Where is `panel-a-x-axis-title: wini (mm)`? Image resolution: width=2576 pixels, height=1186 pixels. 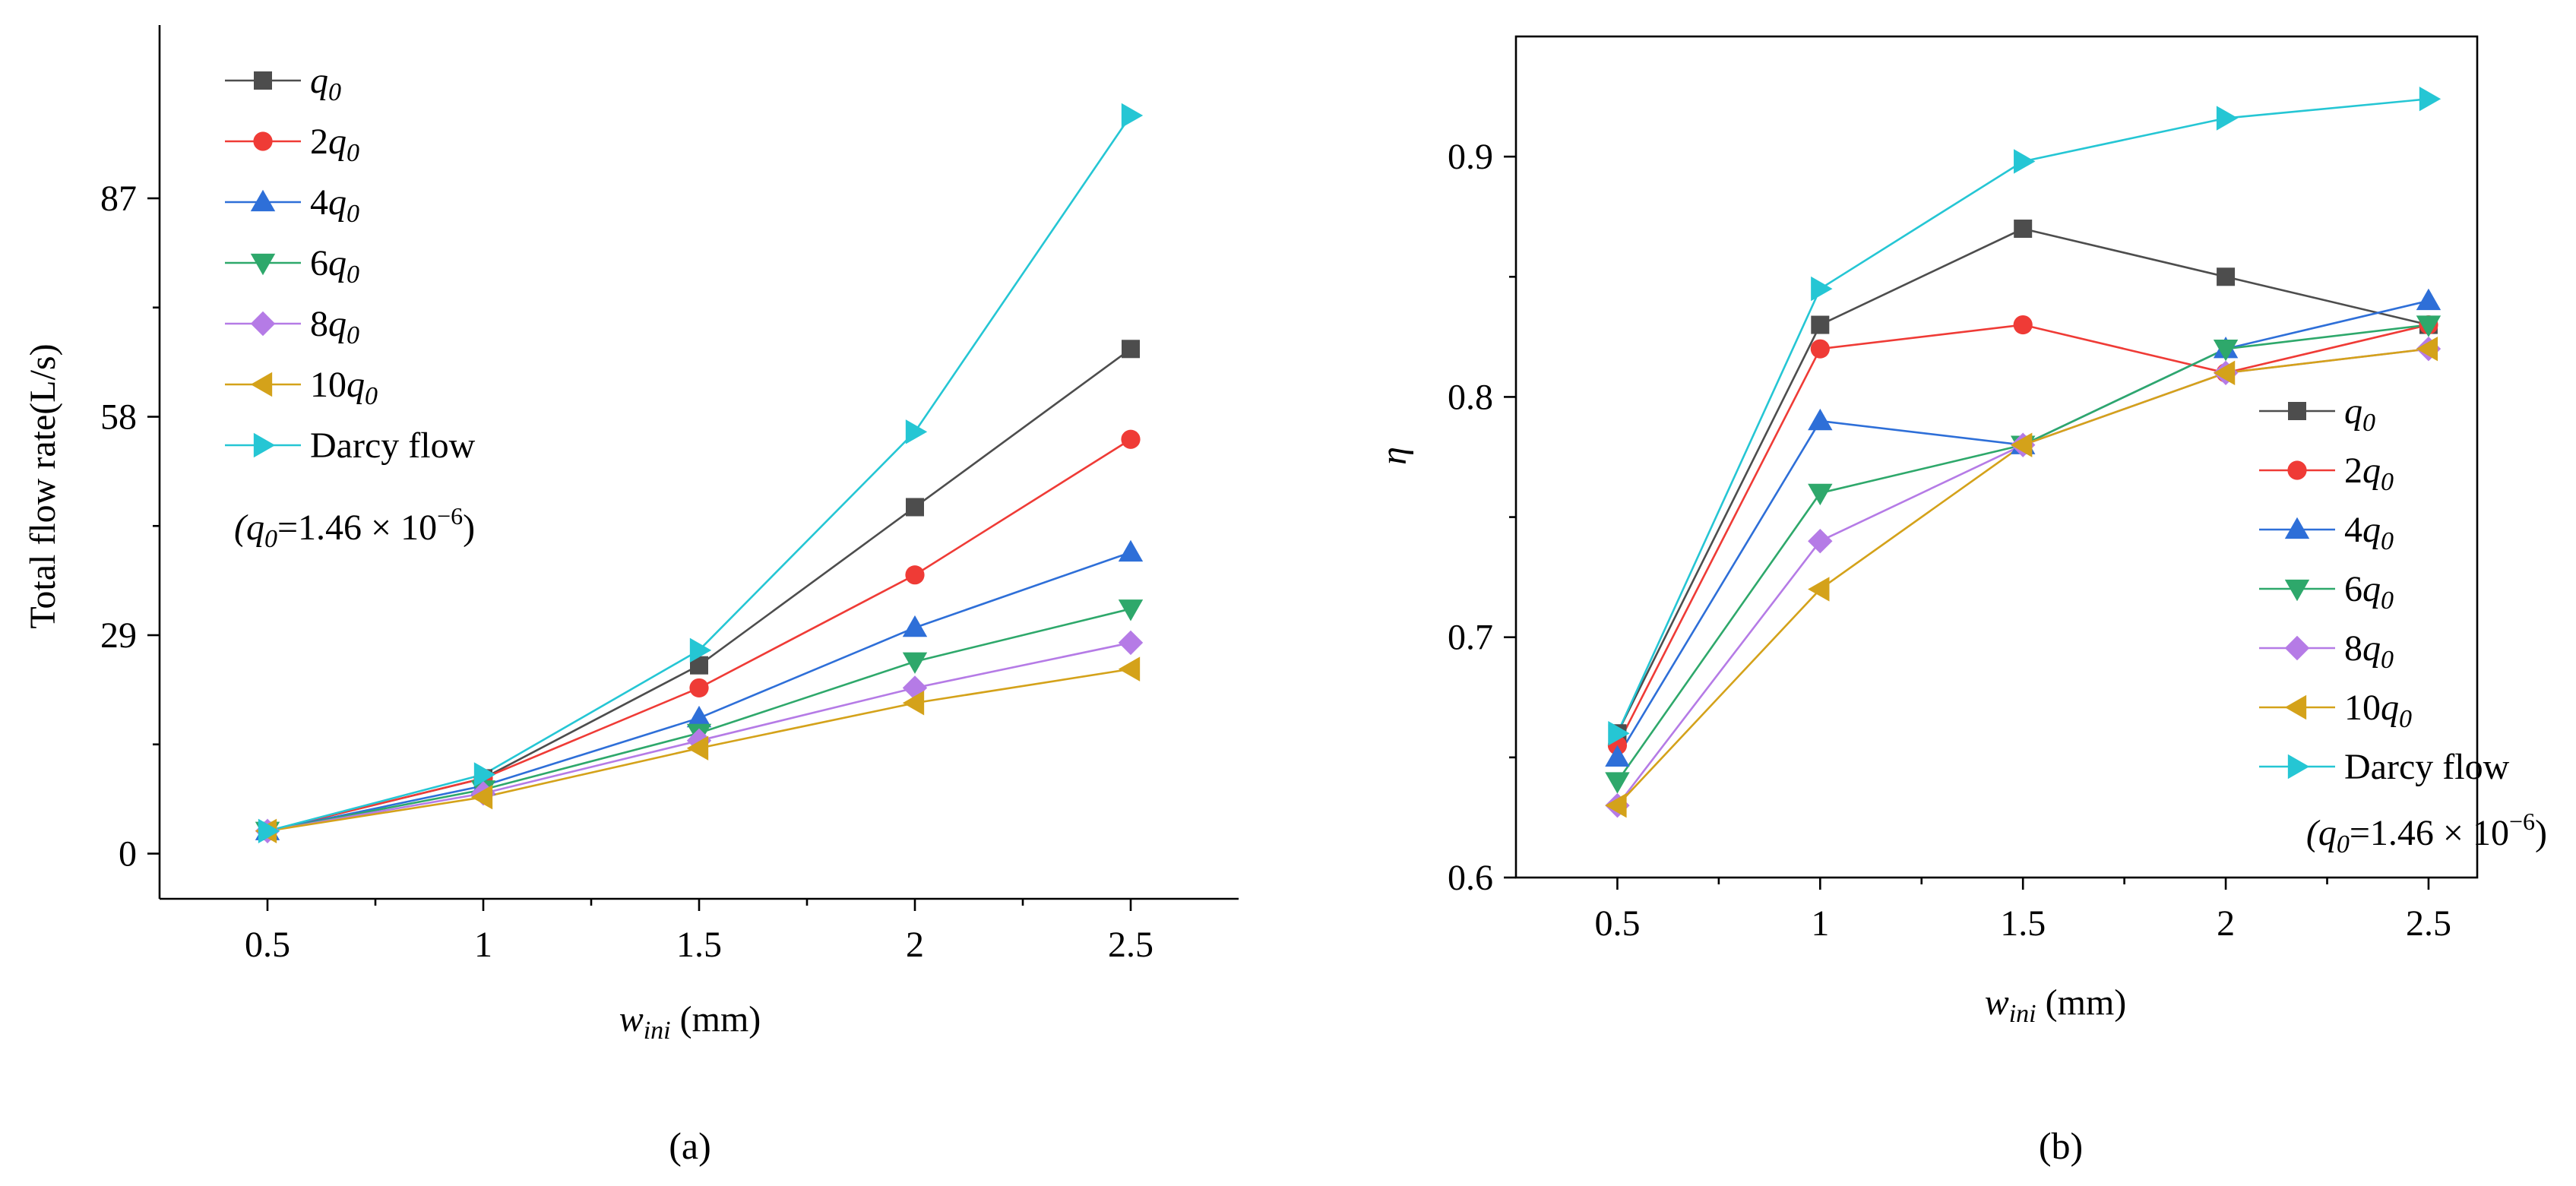
panel-a-x-axis-title: wini (mm) is located at coordinates (690, 1022).